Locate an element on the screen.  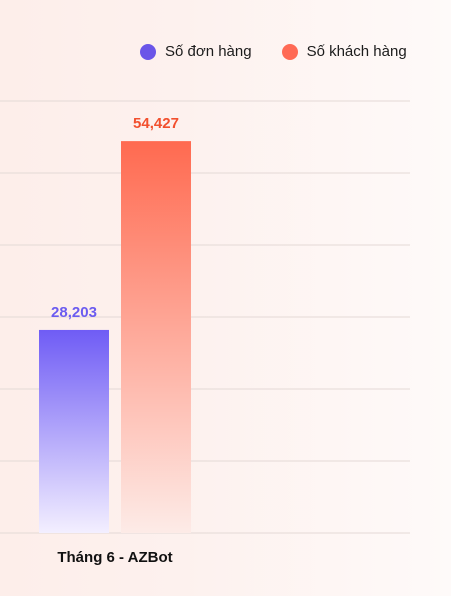
legend-item-customers: Số khách hàng is located at coordinates (344, 51).